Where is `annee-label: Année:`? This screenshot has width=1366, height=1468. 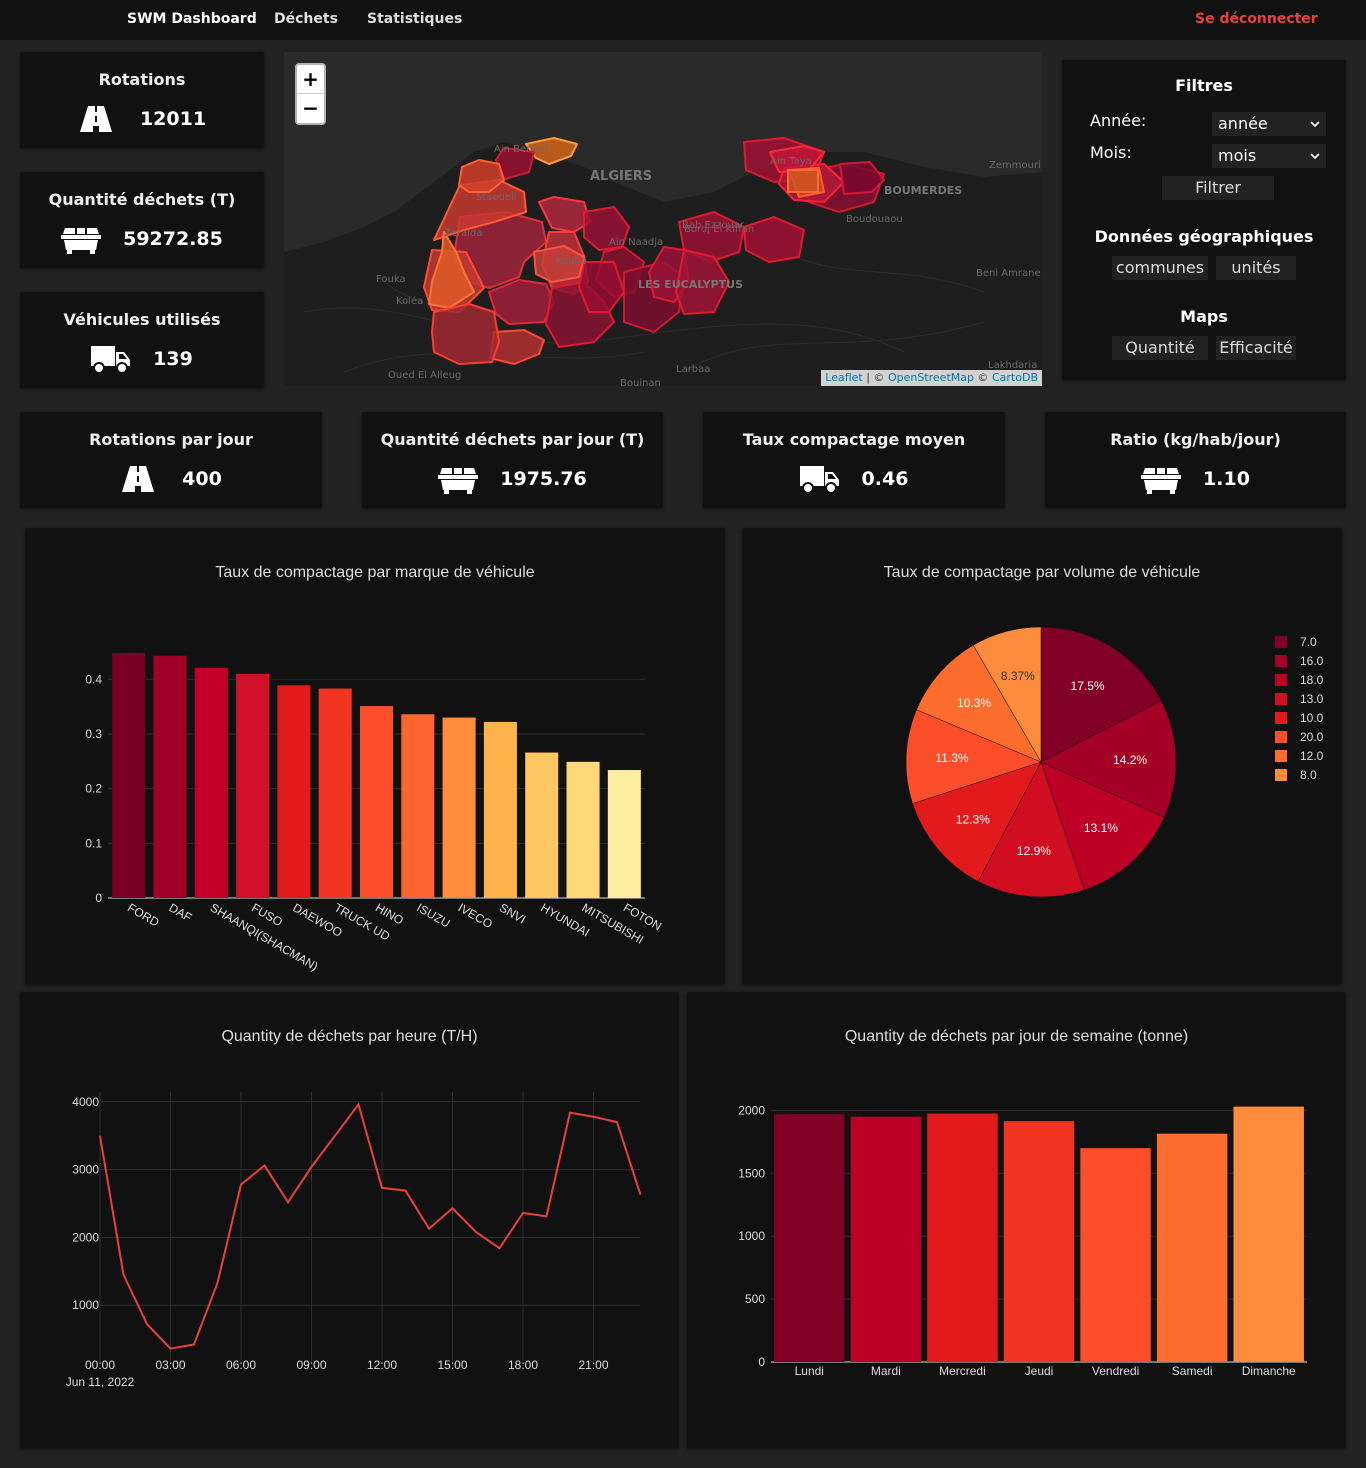
annee-label: Année: is located at coordinates (1118, 120).